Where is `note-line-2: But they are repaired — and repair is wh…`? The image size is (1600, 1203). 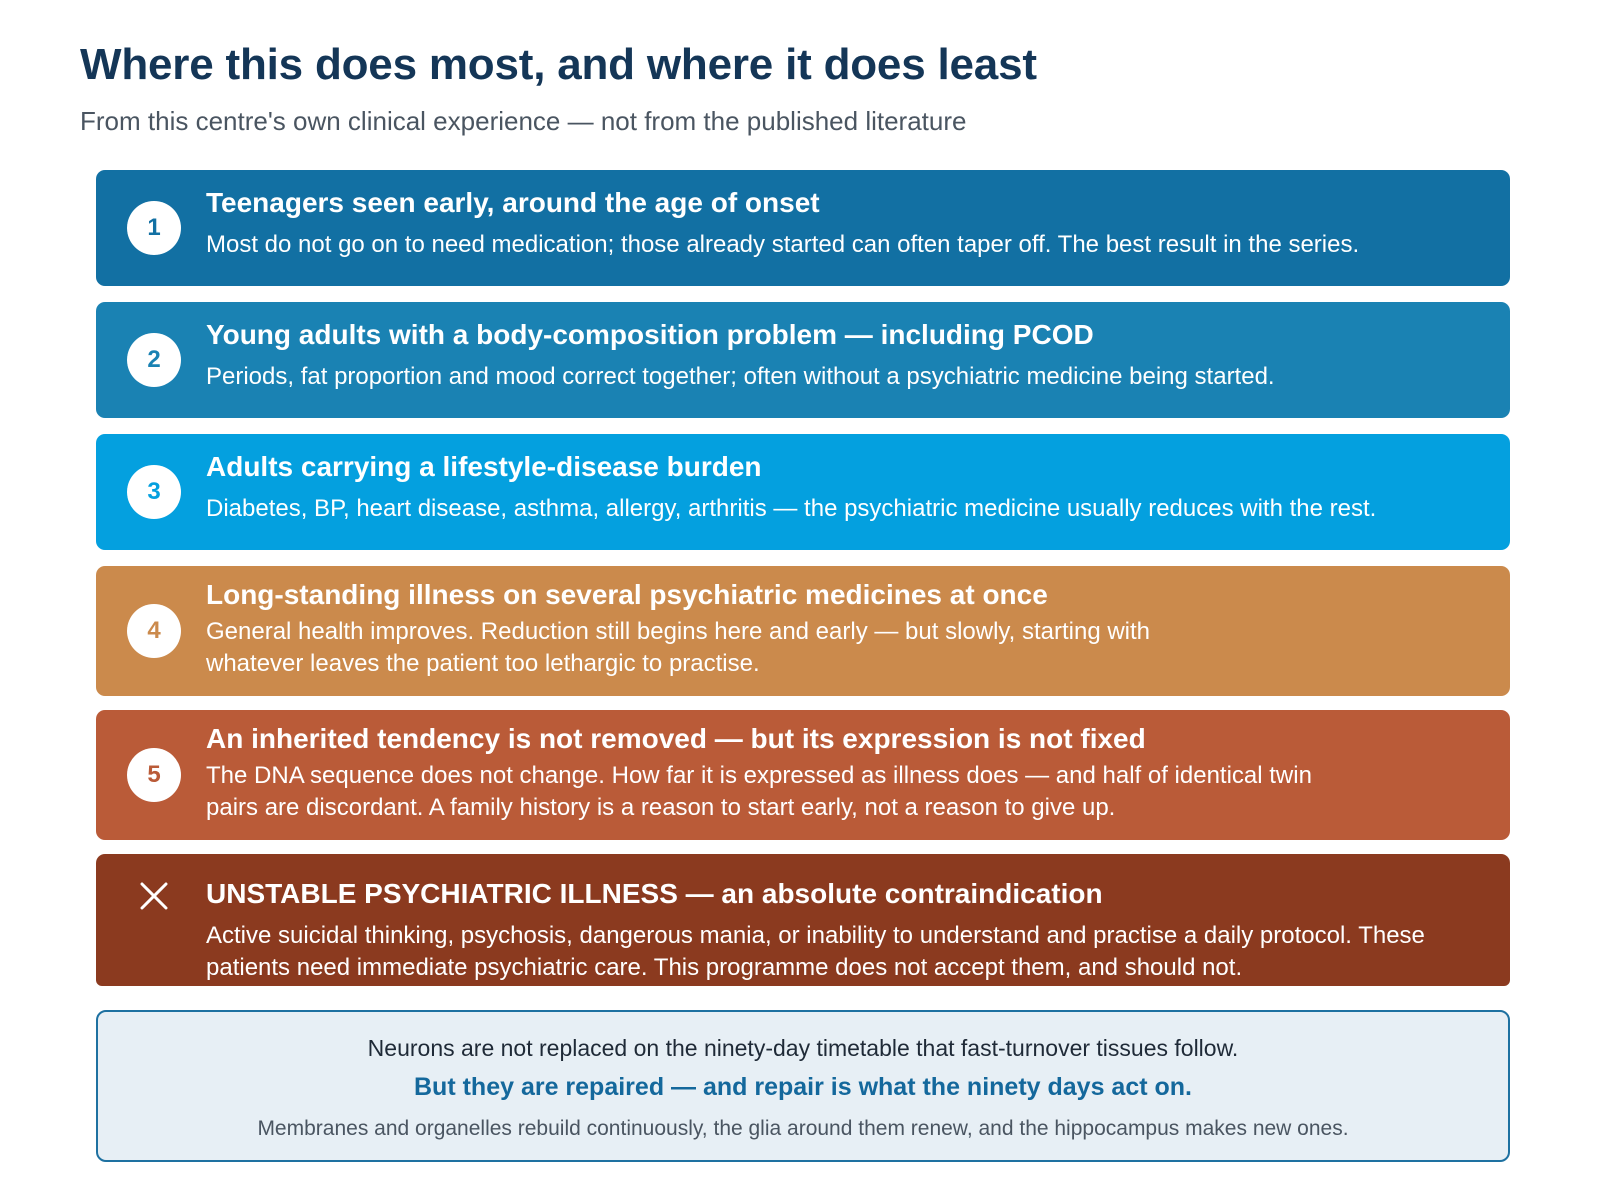 note-line-2: But they are repaired — and repair is wh… is located at coordinates (803, 1087).